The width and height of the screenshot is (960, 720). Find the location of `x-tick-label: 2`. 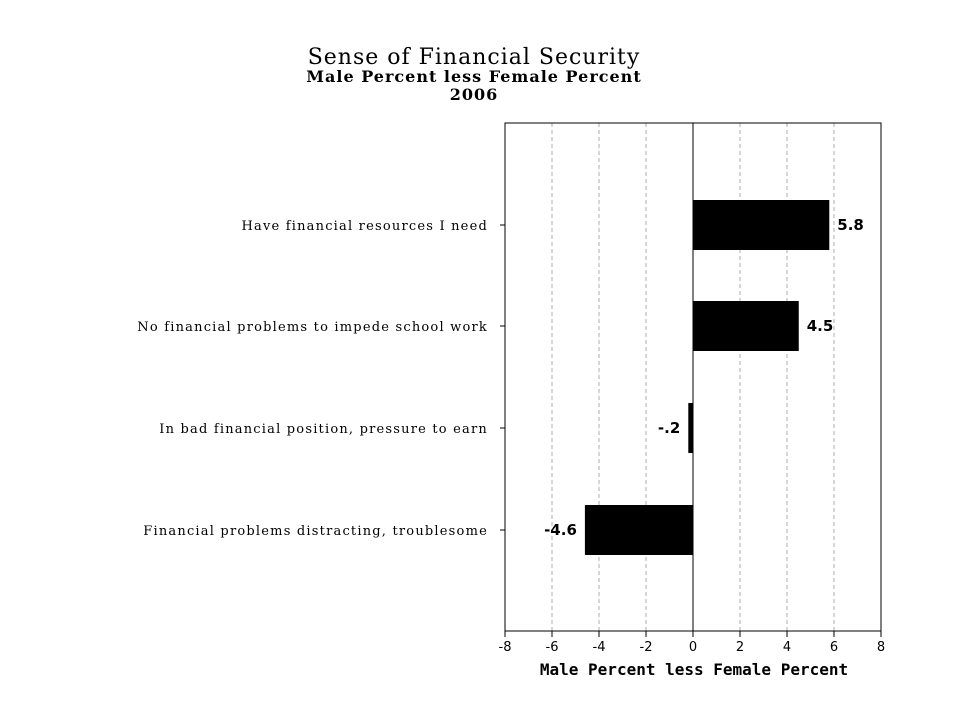

x-tick-label: 2 is located at coordinates (740, 647).